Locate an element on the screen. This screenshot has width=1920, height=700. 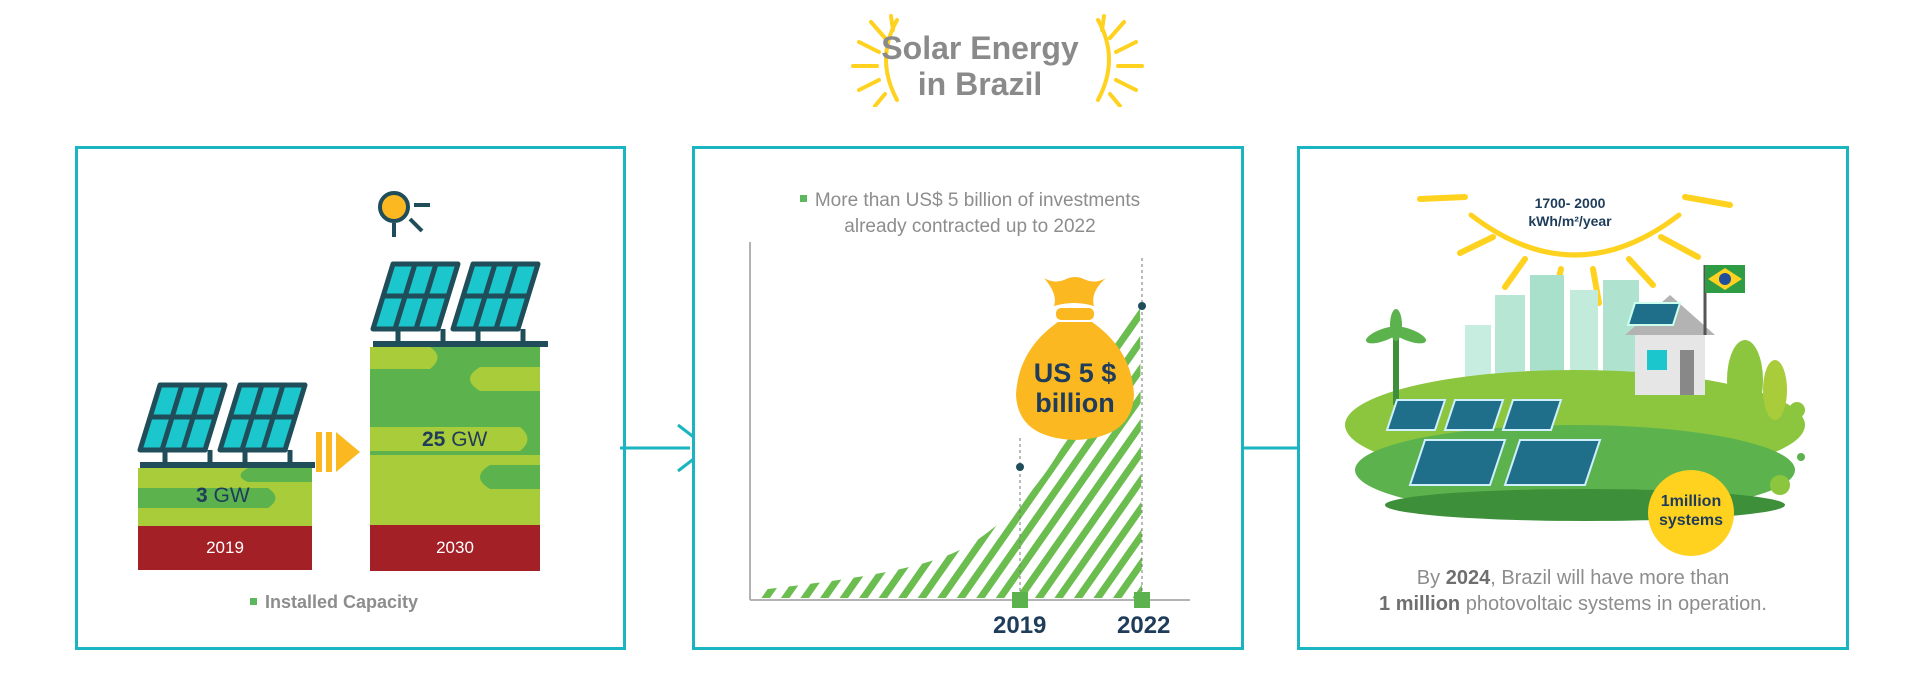
title-line-2: in Brazil is located at coordinates (980, 84).